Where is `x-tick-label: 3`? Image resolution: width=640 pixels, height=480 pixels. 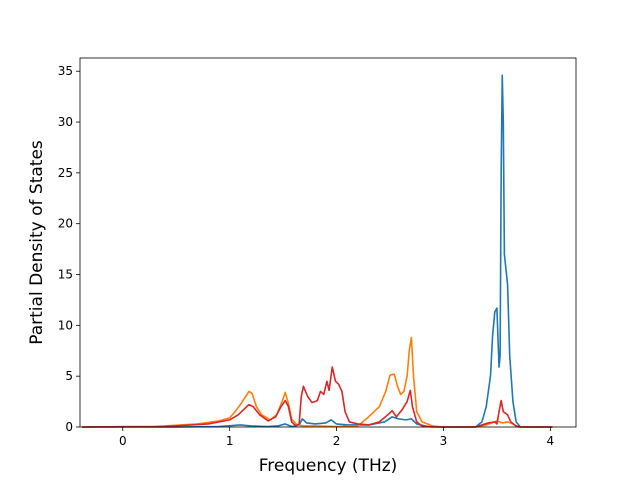
x-tick-label: 3 is located at coordinates (444, 441).